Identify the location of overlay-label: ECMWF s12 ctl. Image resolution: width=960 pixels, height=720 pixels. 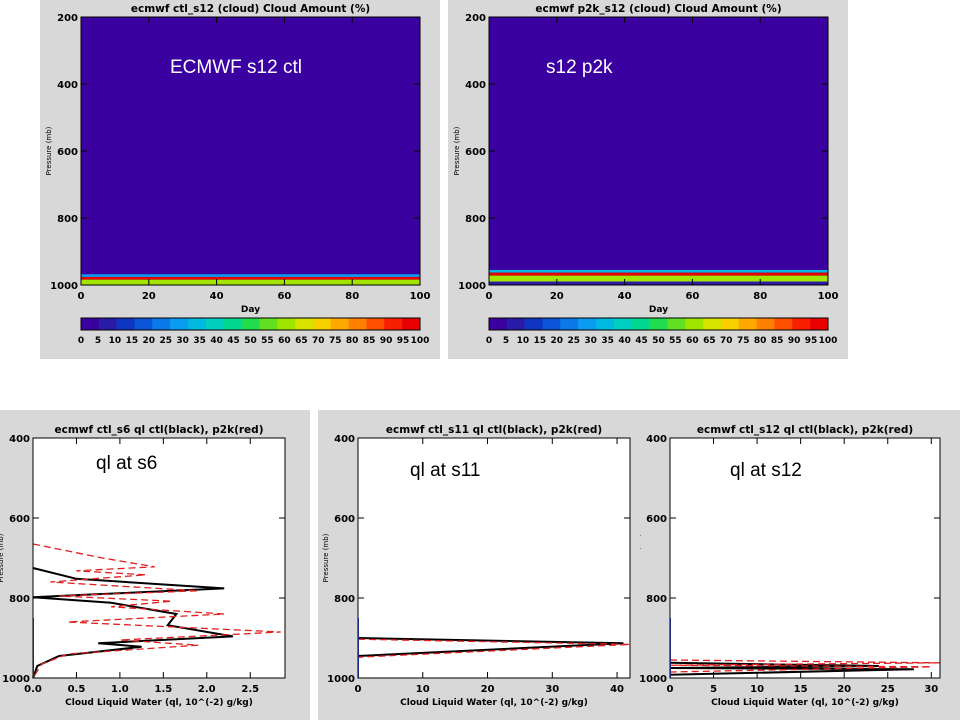
(236, 67).